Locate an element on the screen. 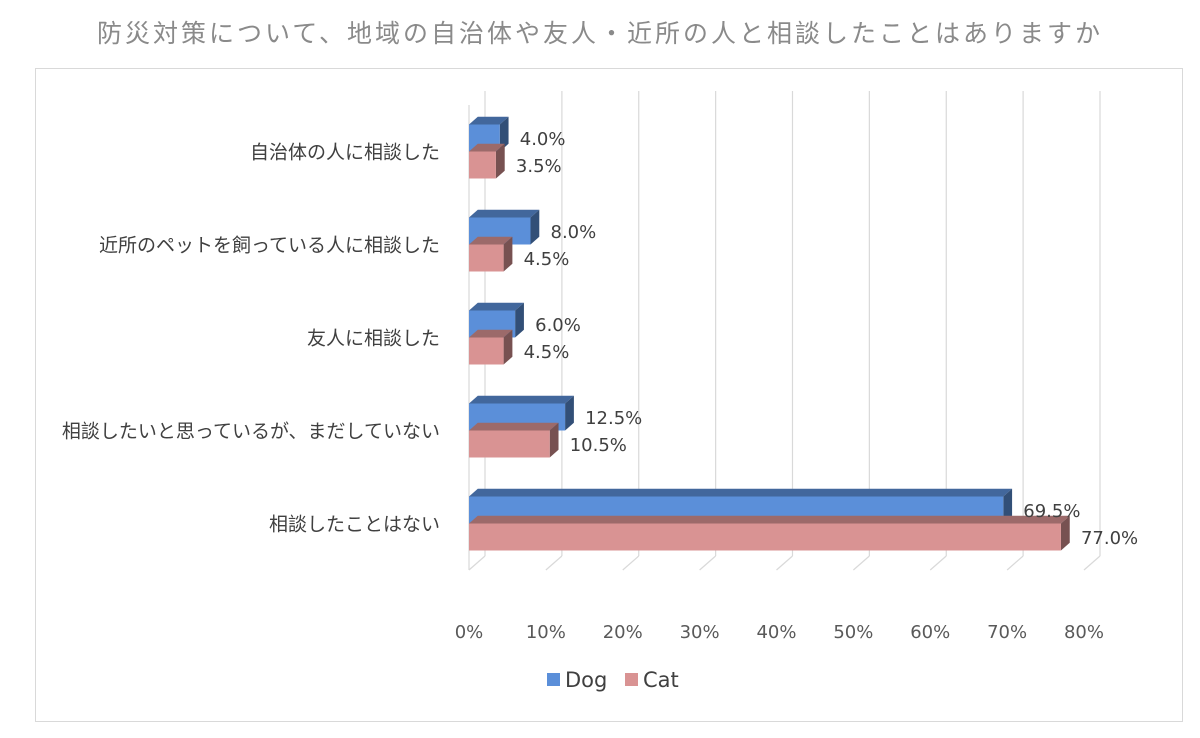 The width and height of the screenshot is (1200, 738). x-tick-label: 20% is located at coordinates (623, 632).